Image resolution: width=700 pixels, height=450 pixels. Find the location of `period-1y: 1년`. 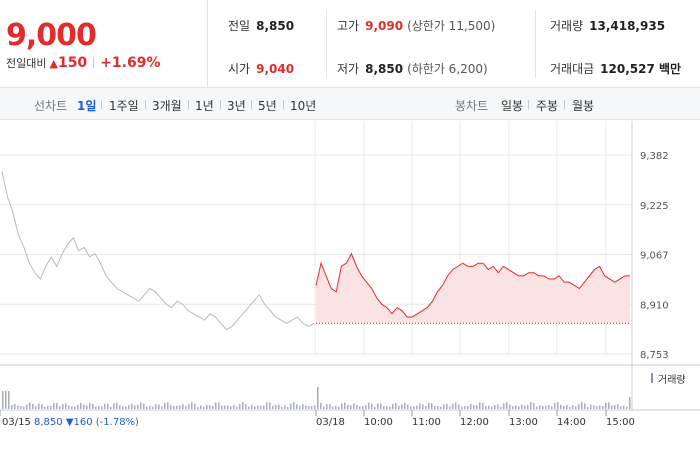

period-1y: 1년 is located at coordinates (204, 106).